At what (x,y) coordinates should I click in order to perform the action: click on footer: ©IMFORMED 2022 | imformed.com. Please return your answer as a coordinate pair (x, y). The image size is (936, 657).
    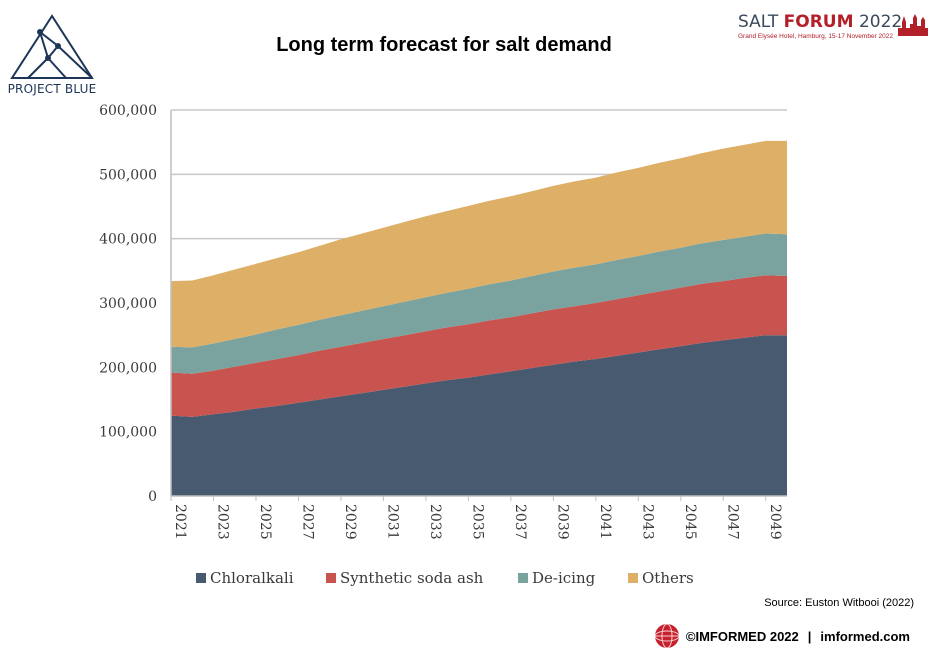
    Looking at the image, I should click on (782, 636).